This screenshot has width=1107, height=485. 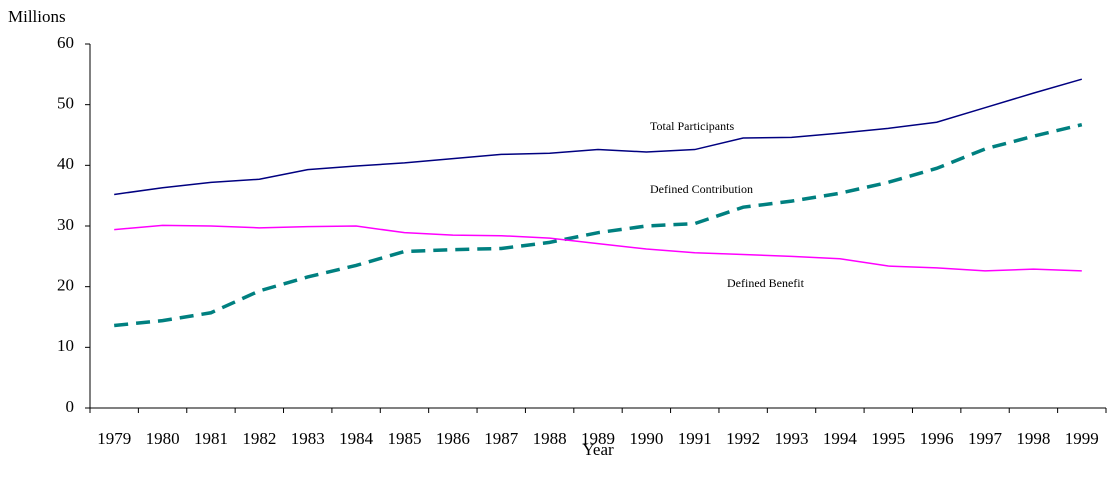 I want to click on x-tick-label: 1982, so click(x=259, y=438).